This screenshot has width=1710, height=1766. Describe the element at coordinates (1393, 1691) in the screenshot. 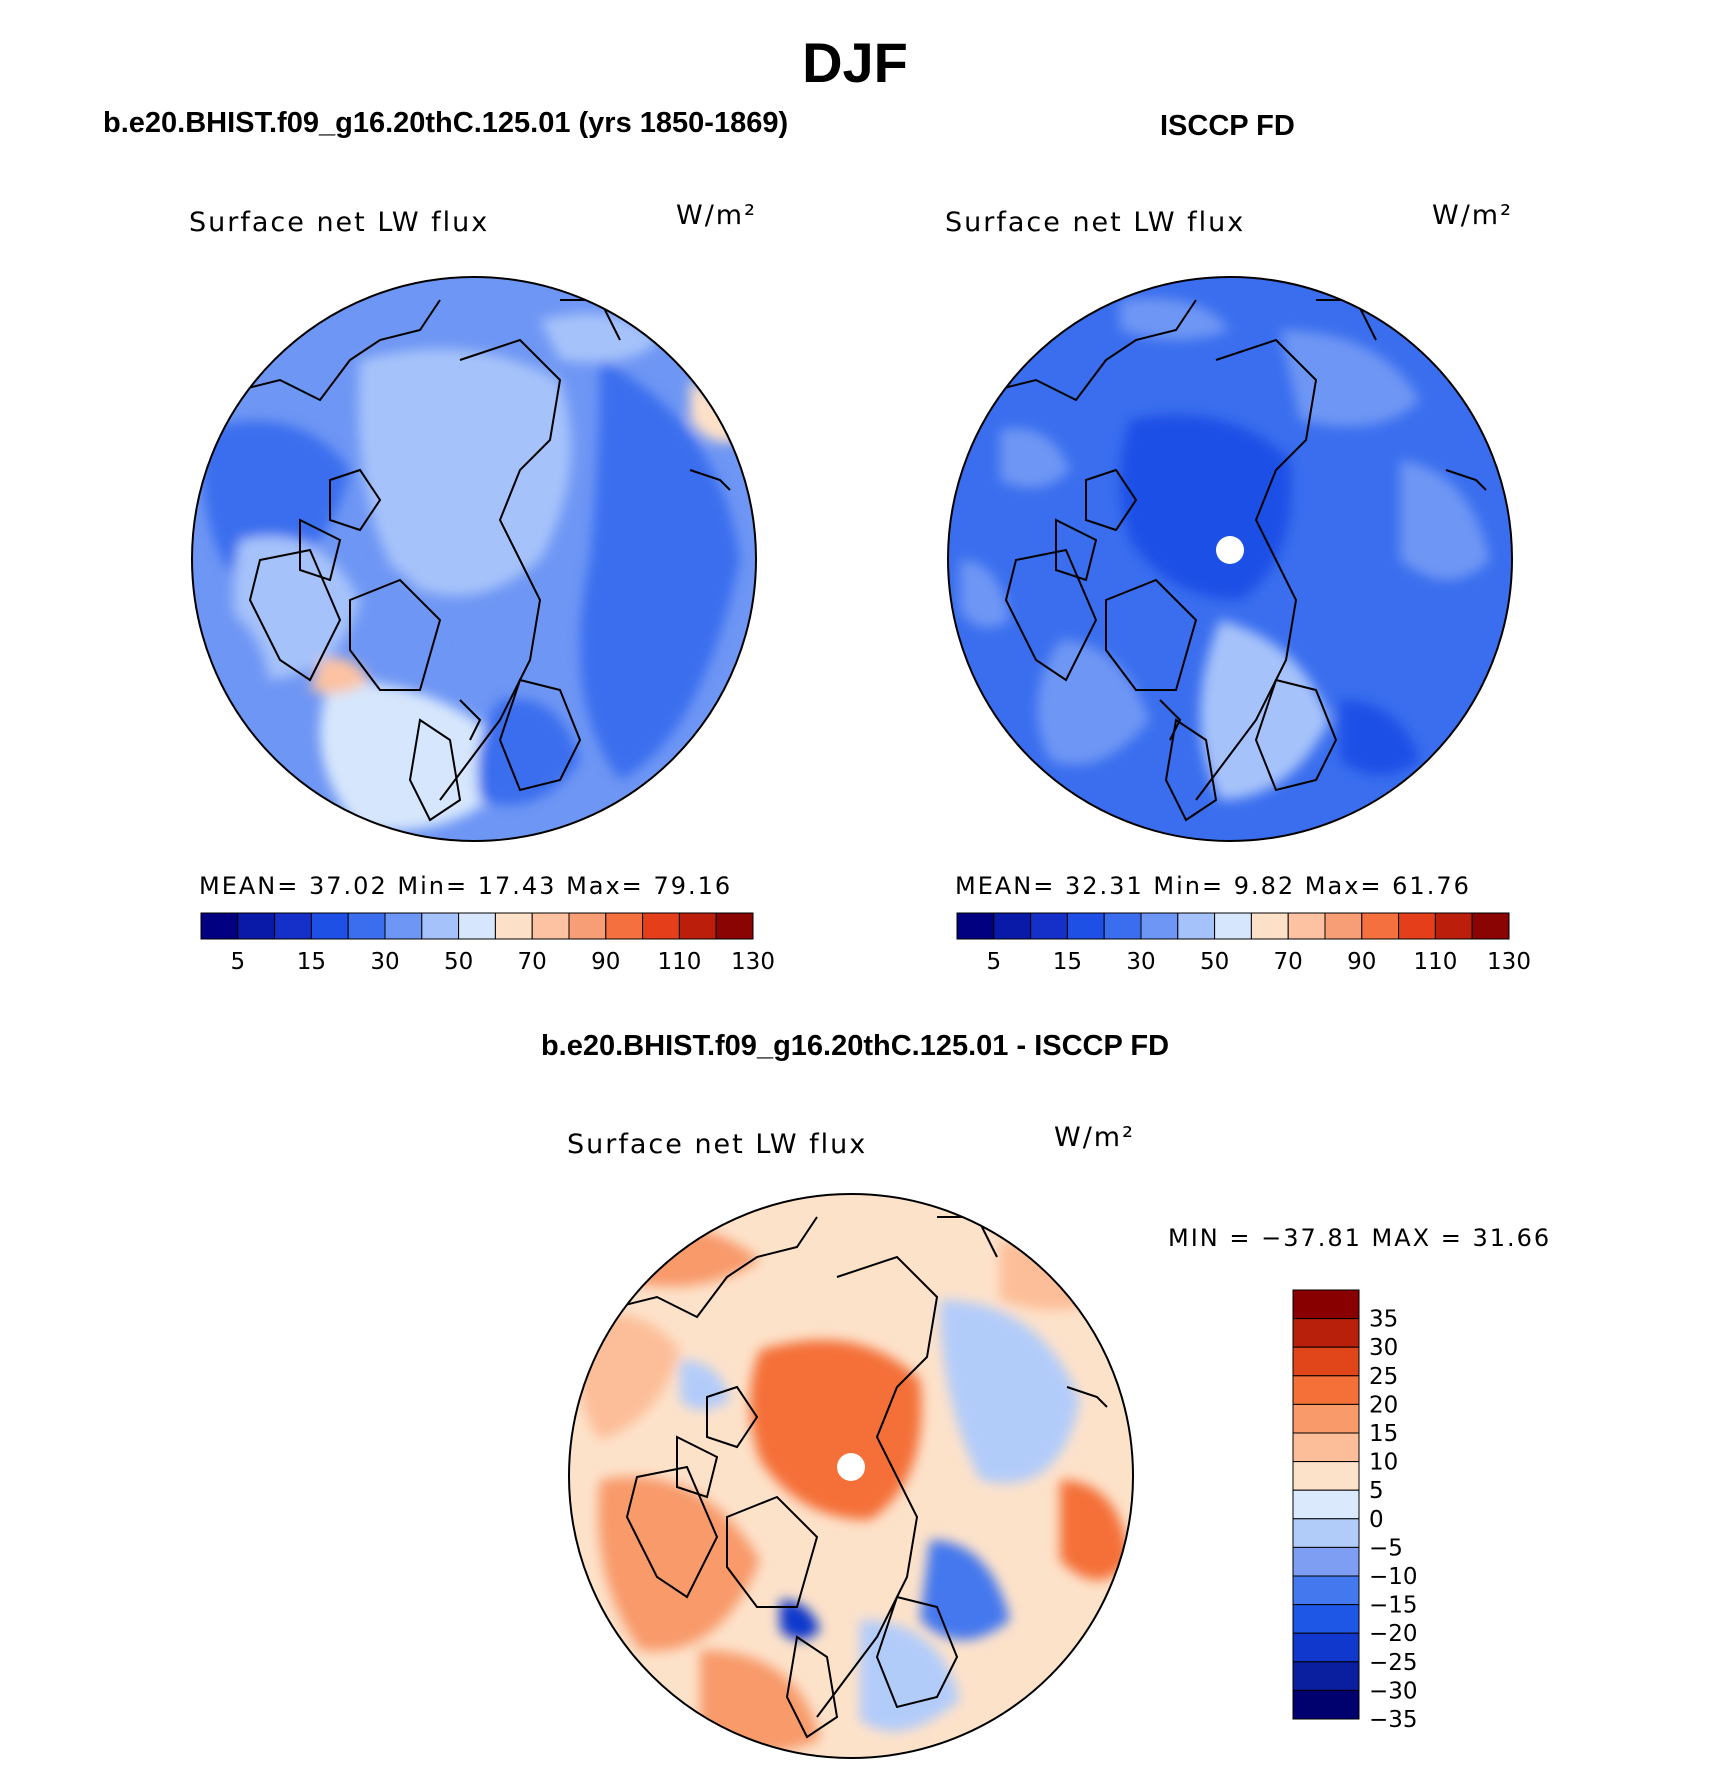

I see `diff-colorbar-tick-label: −30` at that location.